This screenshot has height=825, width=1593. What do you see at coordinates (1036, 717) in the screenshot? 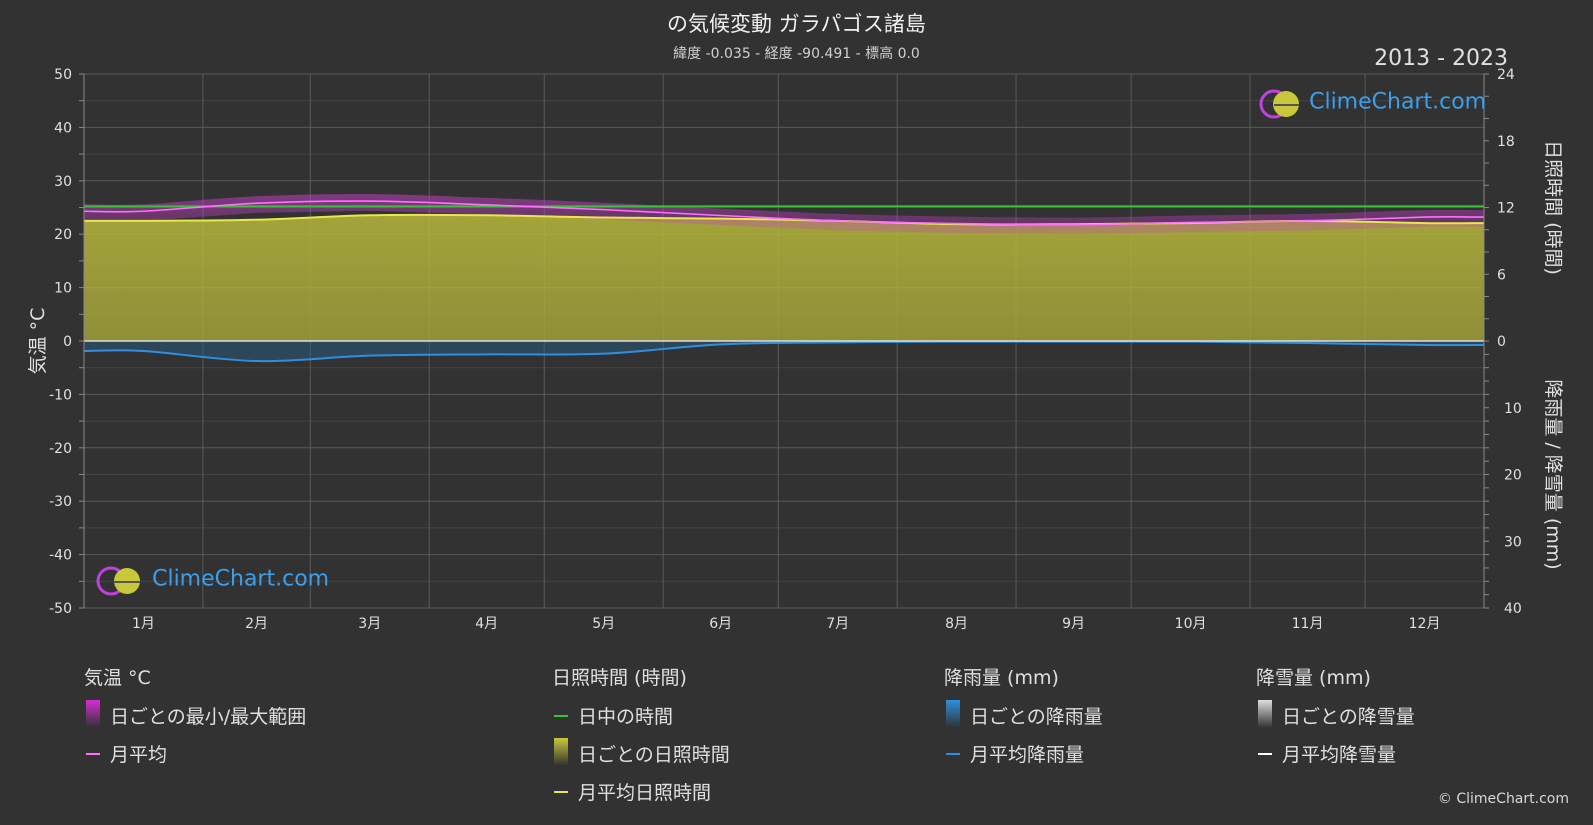
I see `legend-item-label: 日ごとの降雨量` at bounding box center [1036, 717].